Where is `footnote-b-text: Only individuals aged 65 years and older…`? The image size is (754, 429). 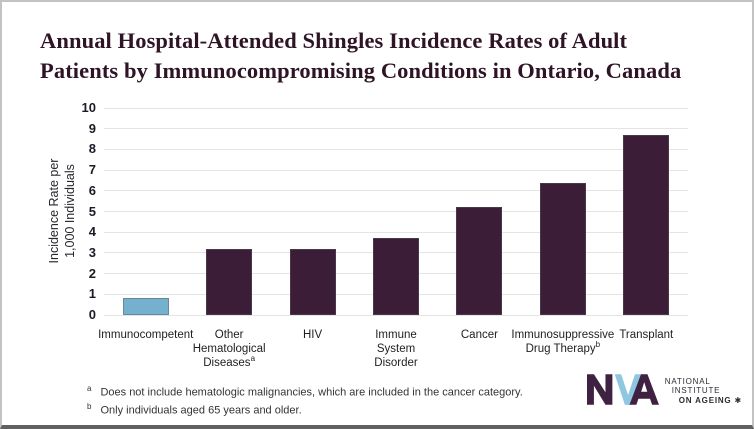 footnote-b-text: Only individuals aged 65 years and older… is located at coordinates (201, 410).